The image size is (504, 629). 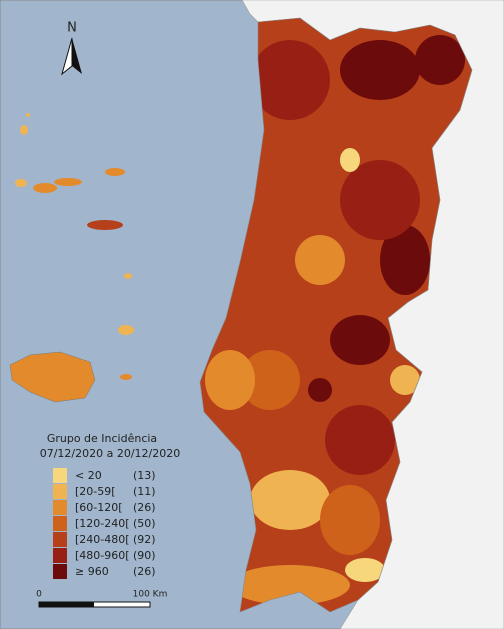 What do you see at coordinates (102, 523) in the screenshot?
I see `legend-label: [120-240[` at bounding box center [102, 523].